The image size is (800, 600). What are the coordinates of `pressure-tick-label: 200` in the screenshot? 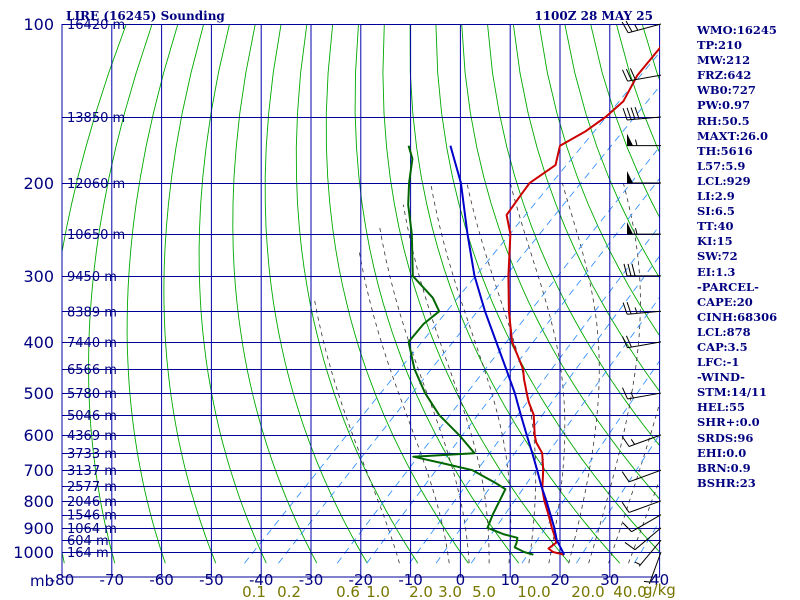 It's located at (38, 183).